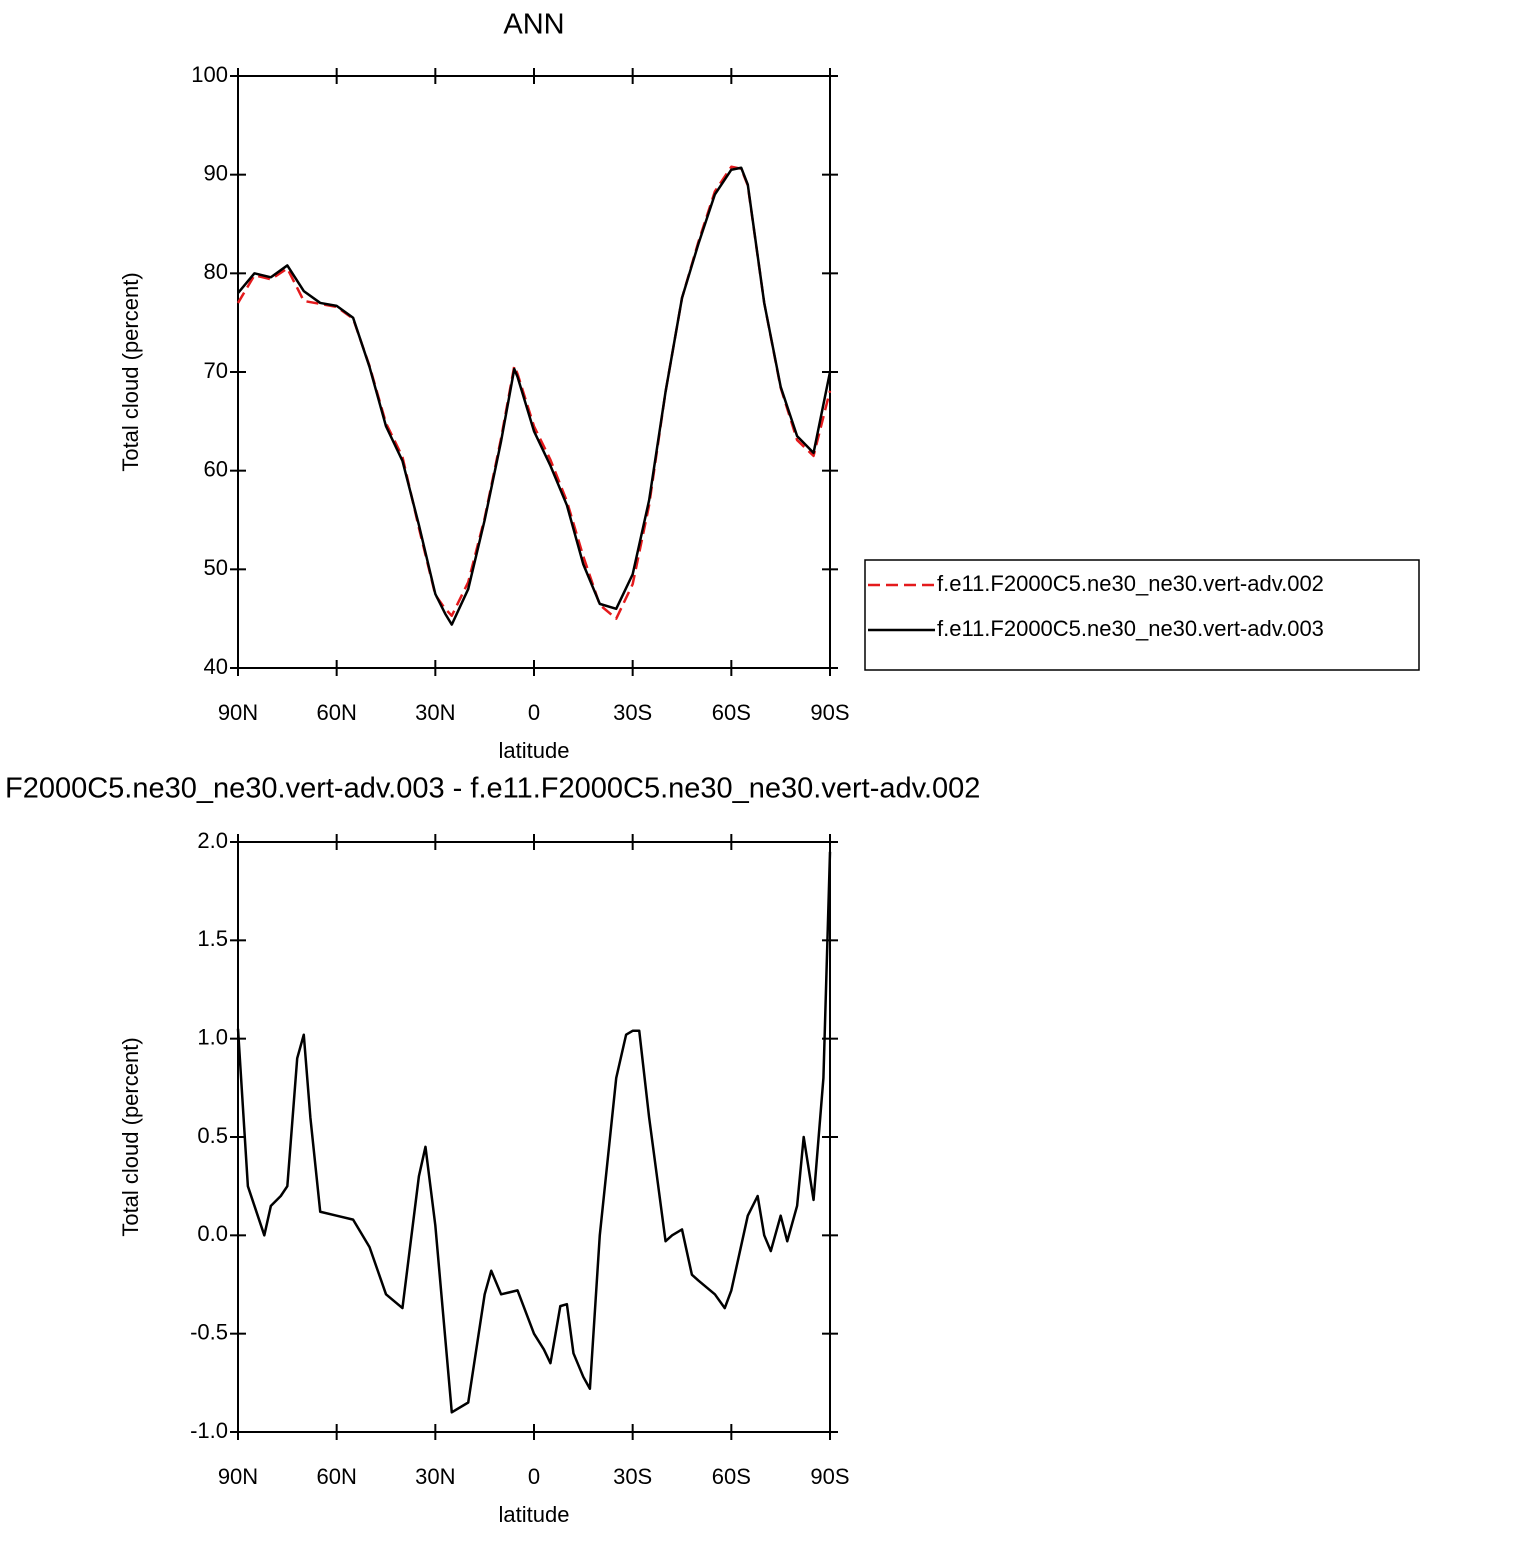 Image resolution: width=1527 pixels, height=1541 pixels. Describe the element at coordinates (212, 938) in the screenshot. I see `y-tick-label: 1.5` at that location.